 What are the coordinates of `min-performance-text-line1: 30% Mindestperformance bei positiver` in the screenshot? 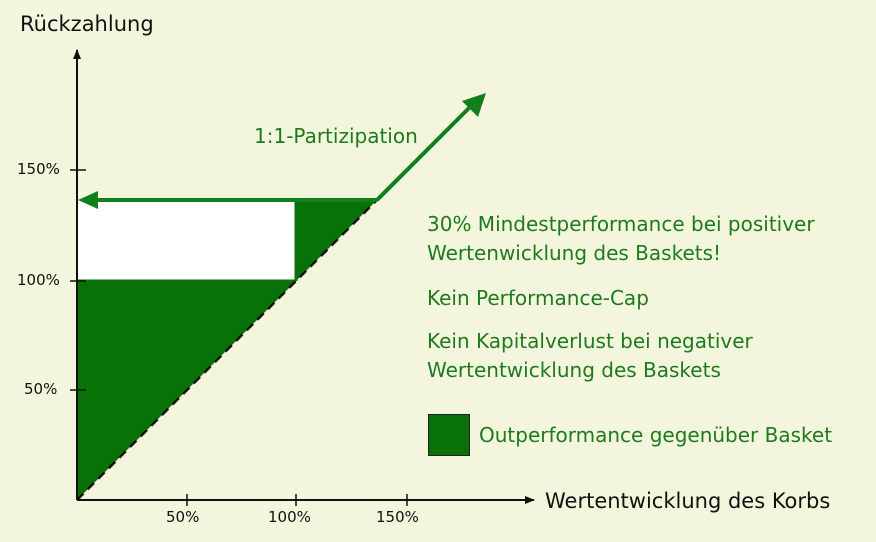 It's located at (621, 224).